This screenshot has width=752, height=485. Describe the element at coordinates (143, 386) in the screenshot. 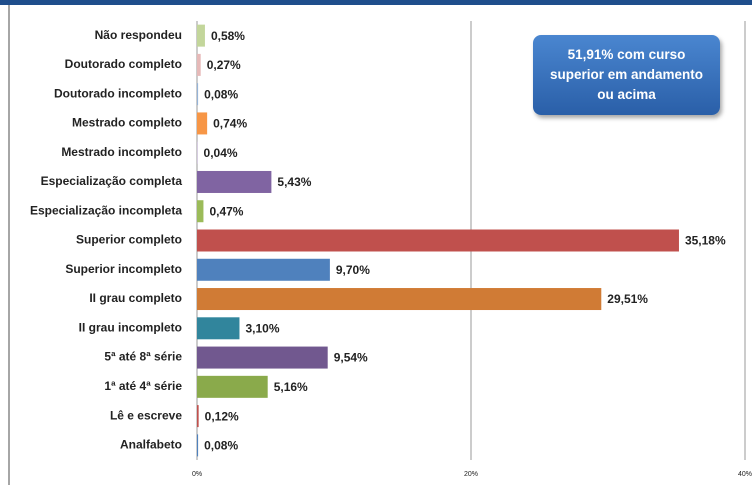

I see `y-tick-label: 1ª até 4ª série` at that location.